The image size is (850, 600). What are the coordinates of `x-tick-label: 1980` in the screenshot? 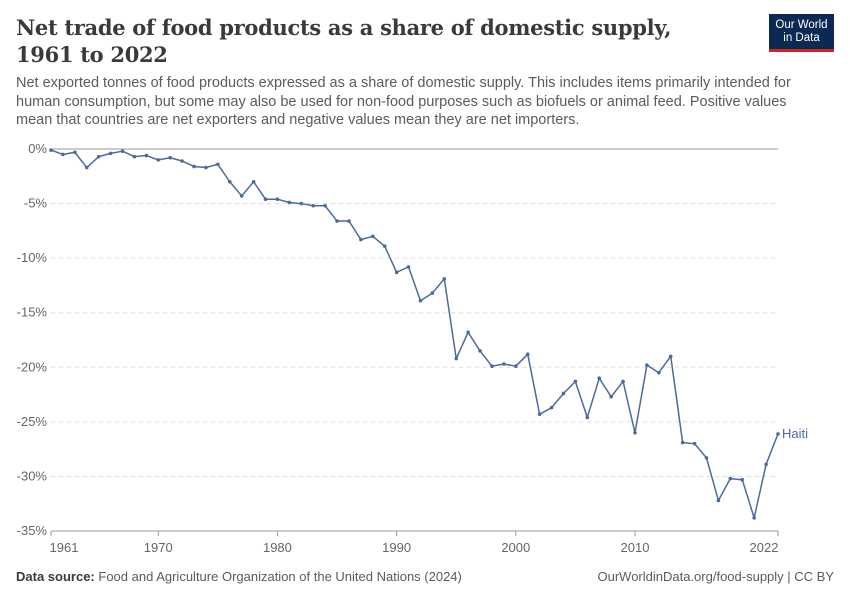 It's located at (277, 547).